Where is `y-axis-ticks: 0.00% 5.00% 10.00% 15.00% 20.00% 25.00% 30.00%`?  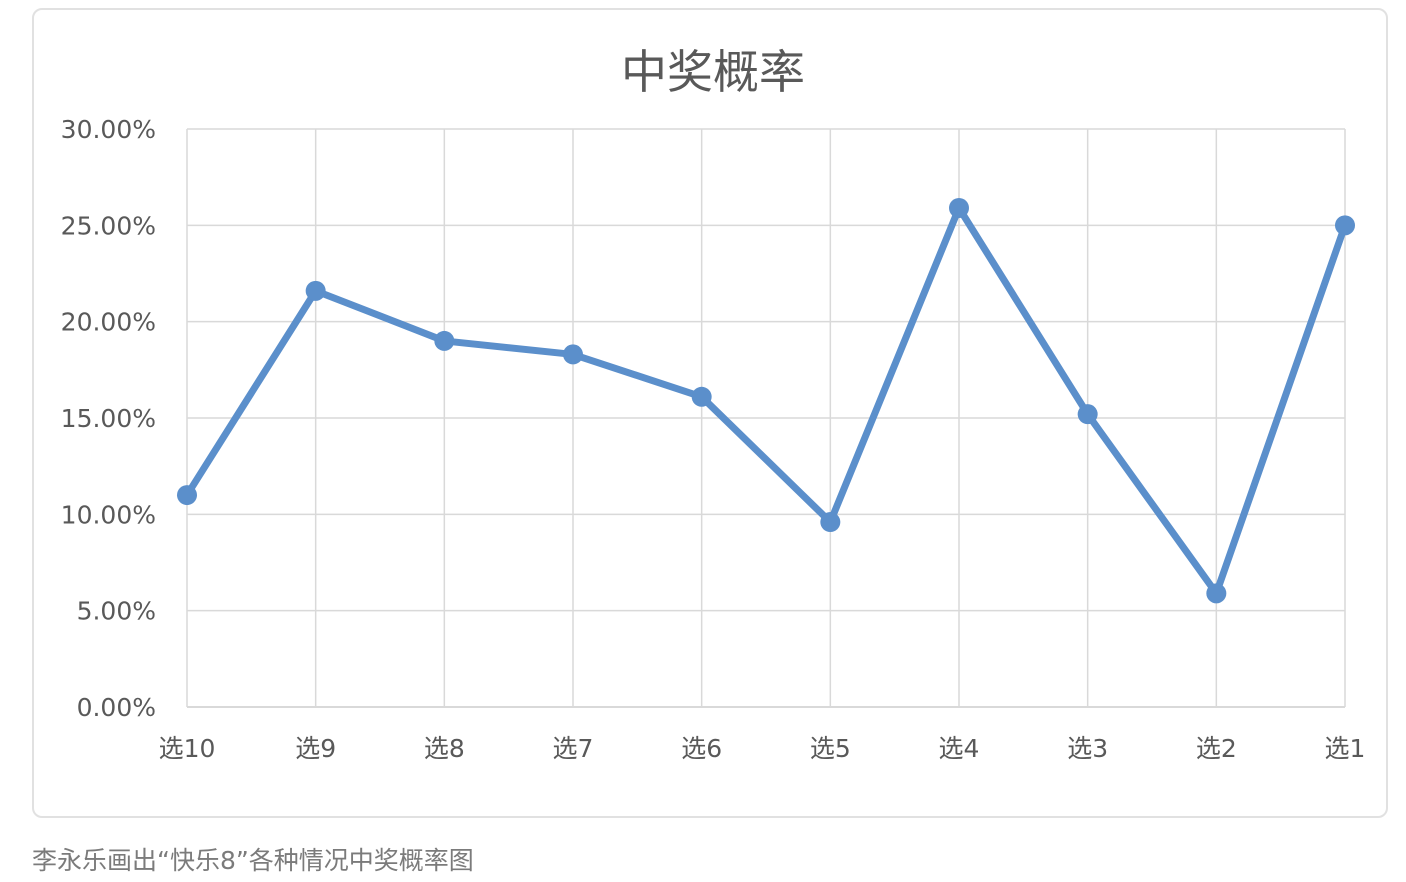 y-axis-ticks: 0.00% 5.00% 10.00% 15.00% 20.00% 25.00% 30.00% is located at coordinates (108, 418).